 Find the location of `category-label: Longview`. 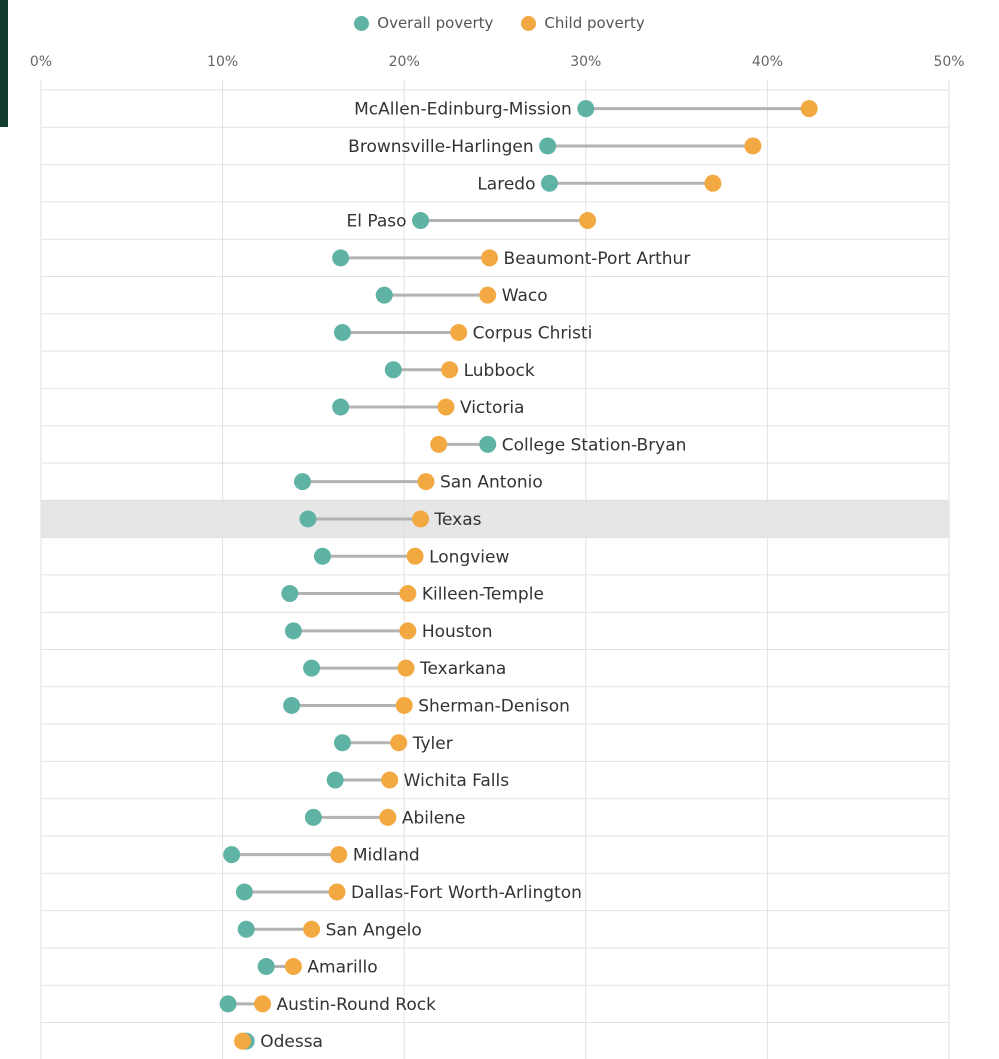

category-label: Longview is located at coordinates (469, 557).